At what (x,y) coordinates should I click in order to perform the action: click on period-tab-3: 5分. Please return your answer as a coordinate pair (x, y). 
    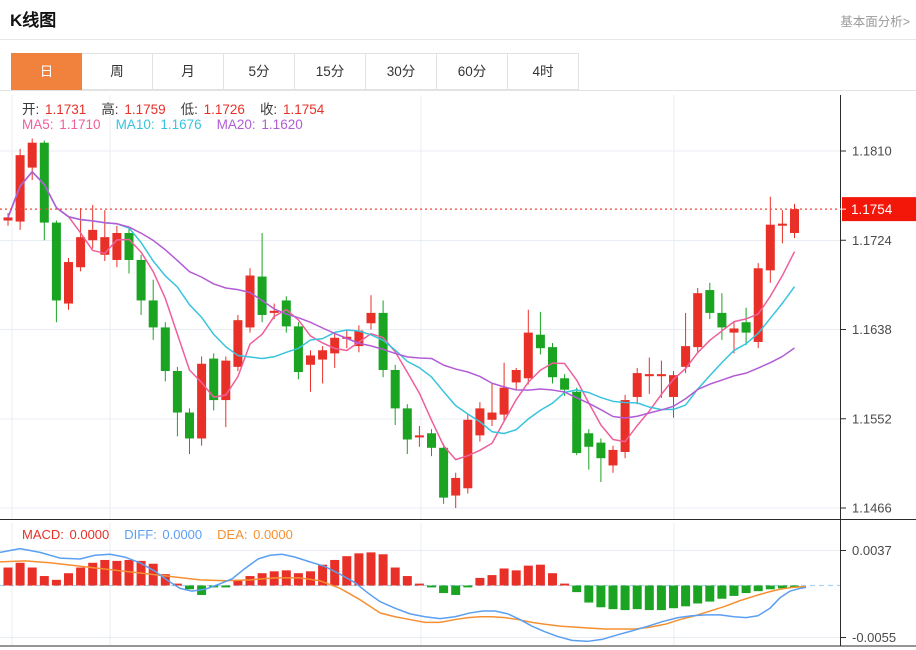
    Looking at the image, I should click on (259, 71).